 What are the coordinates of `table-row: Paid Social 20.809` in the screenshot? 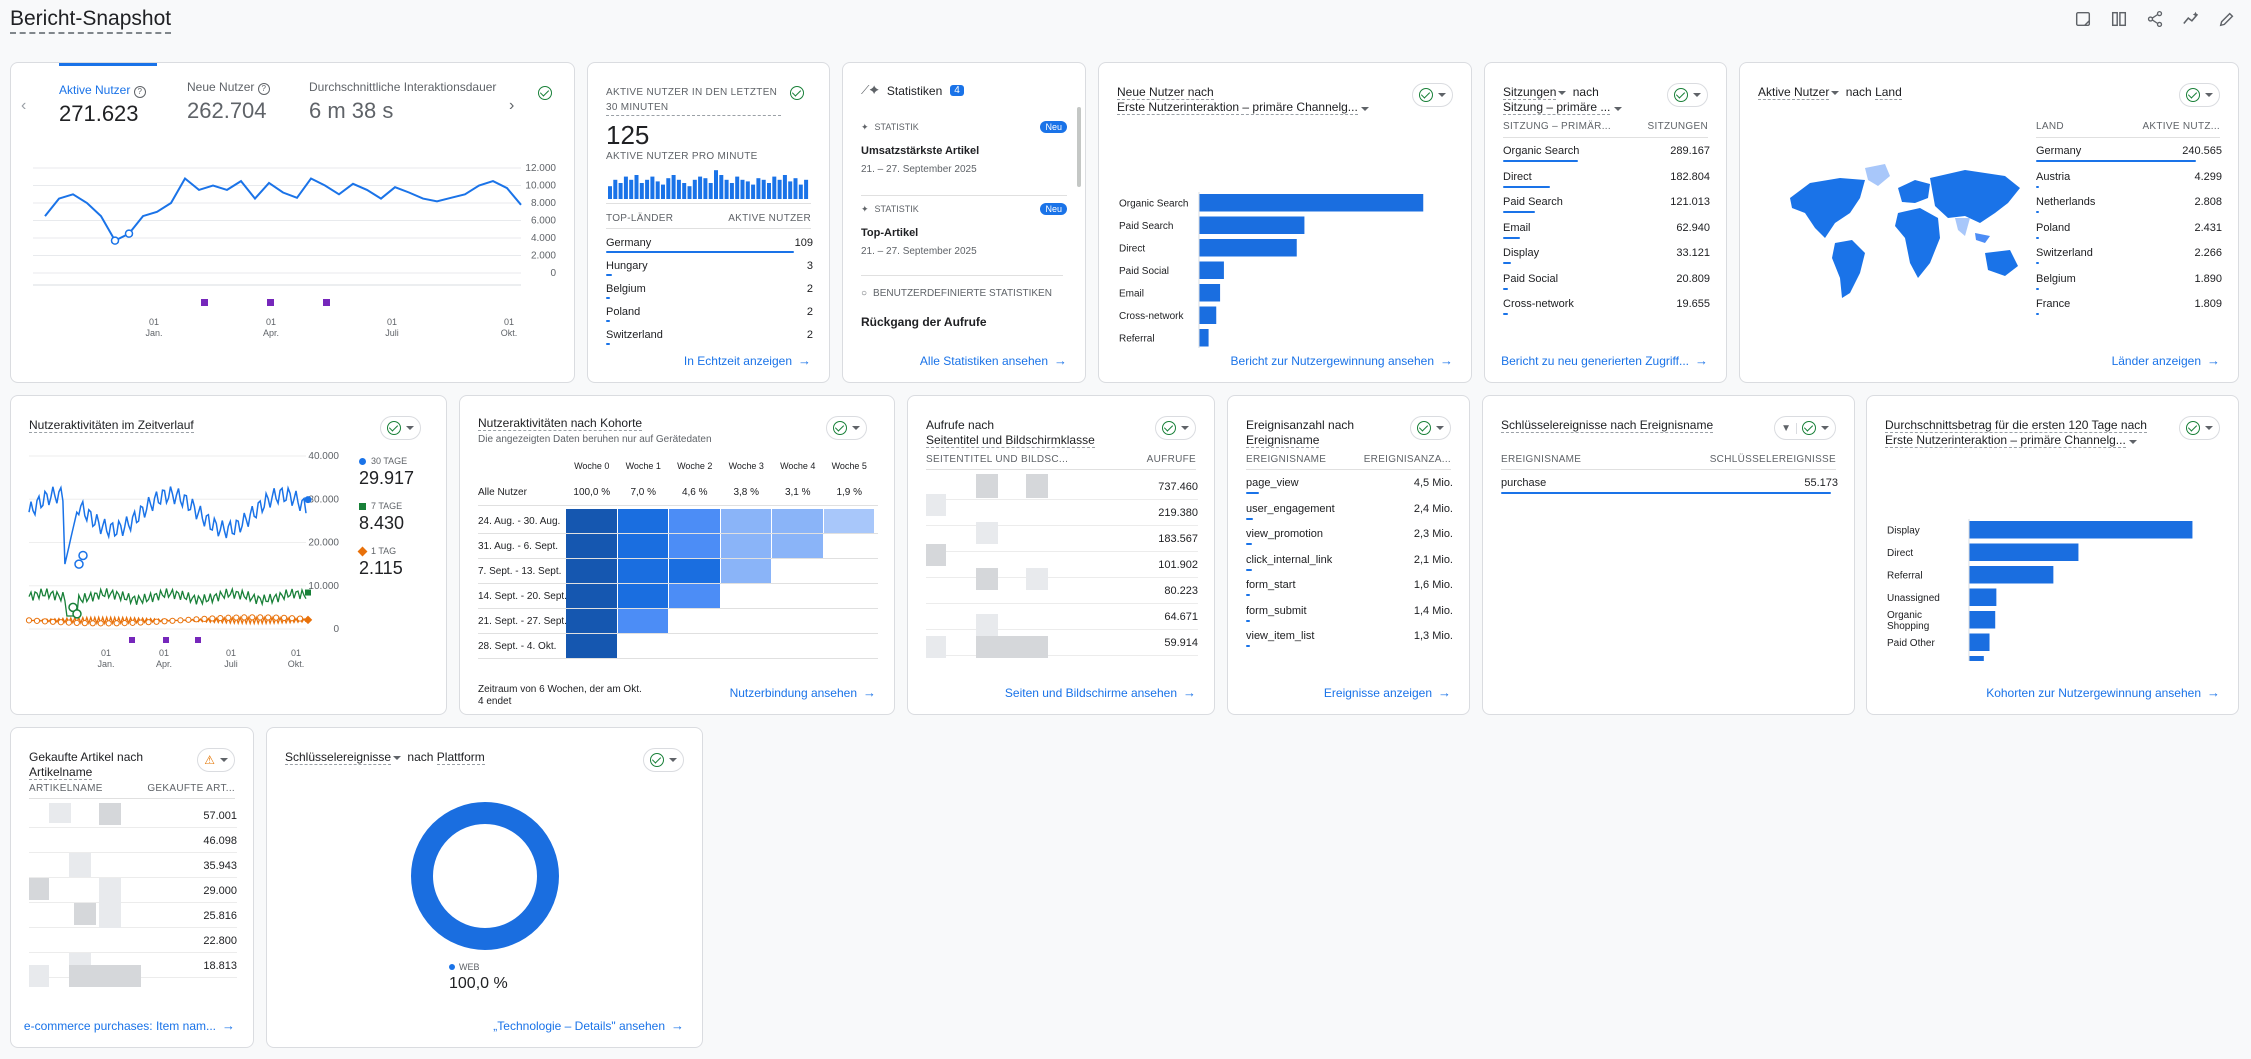 It's located at (1606, 279).